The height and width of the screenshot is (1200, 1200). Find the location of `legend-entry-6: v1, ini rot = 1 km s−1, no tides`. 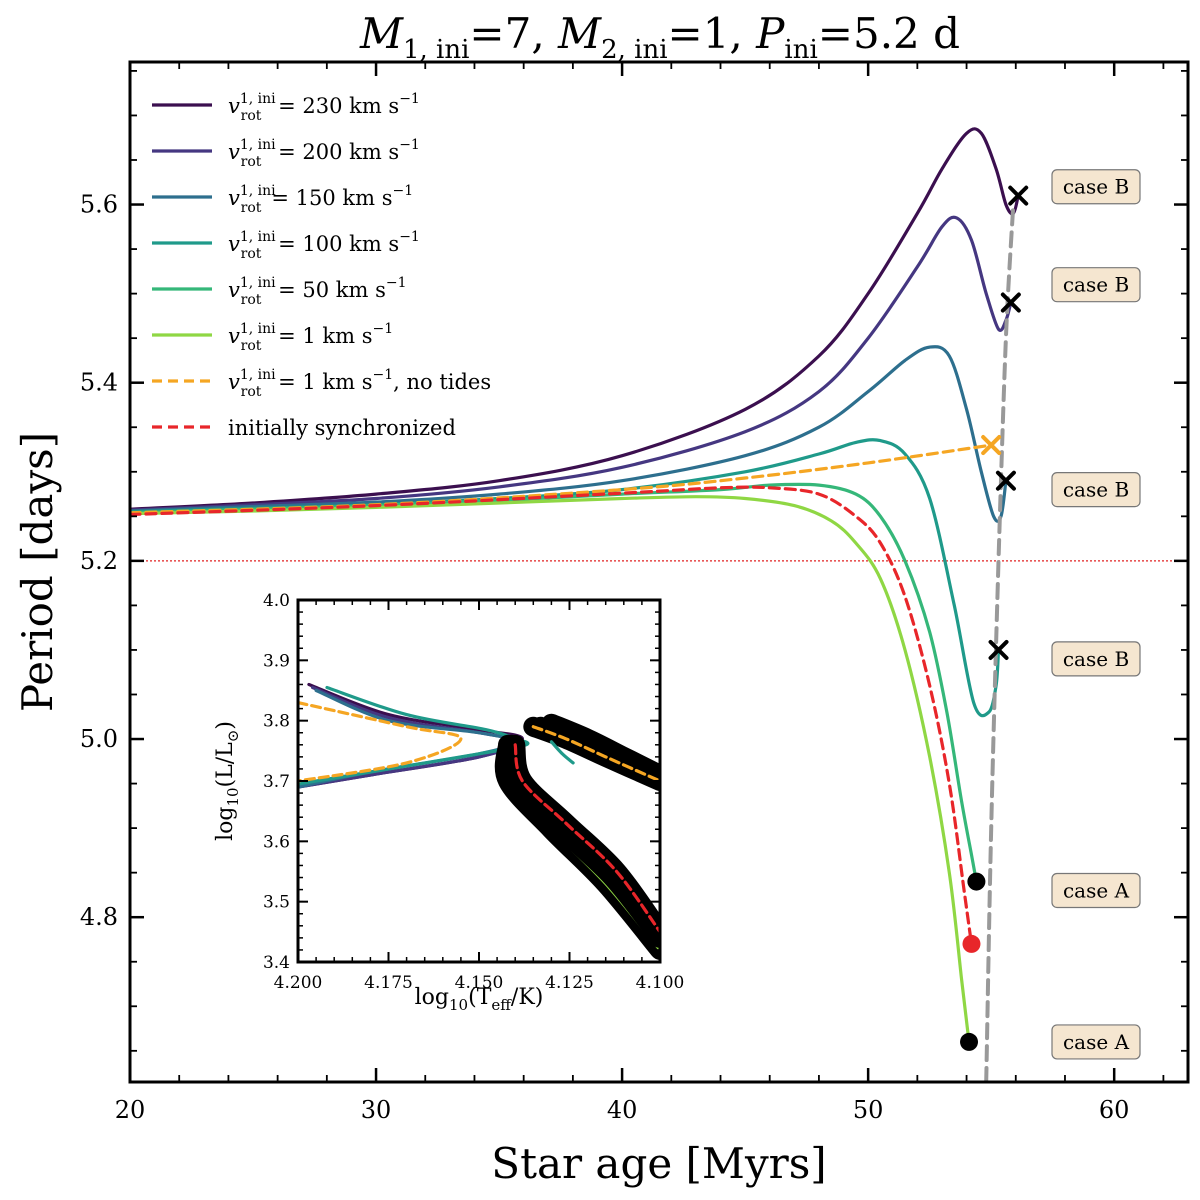

legend-entry-6: v1, ini rot = 1 km s−1, no tides is located at coordinates (359, 383).